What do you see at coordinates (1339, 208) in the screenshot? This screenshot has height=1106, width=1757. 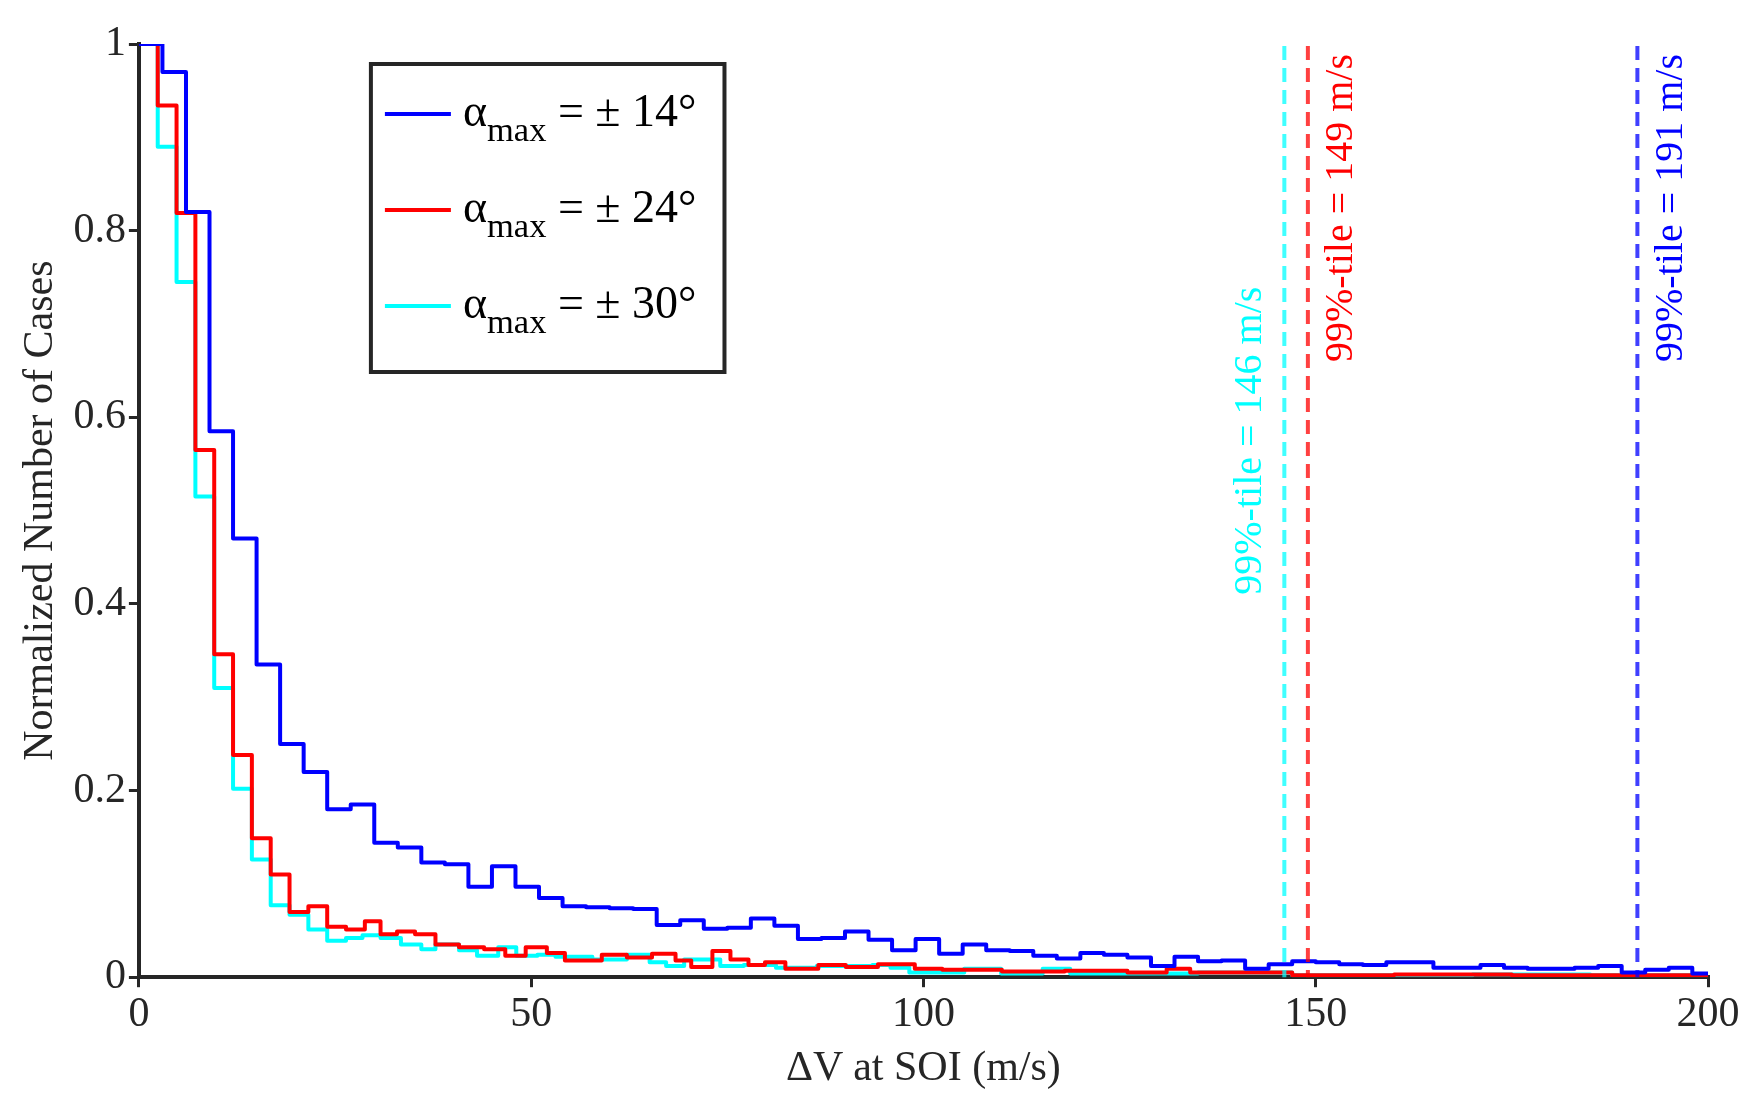 I see `ref-line-label: 99%-tile = 149 m/s` at bounding box center [1339, 208].